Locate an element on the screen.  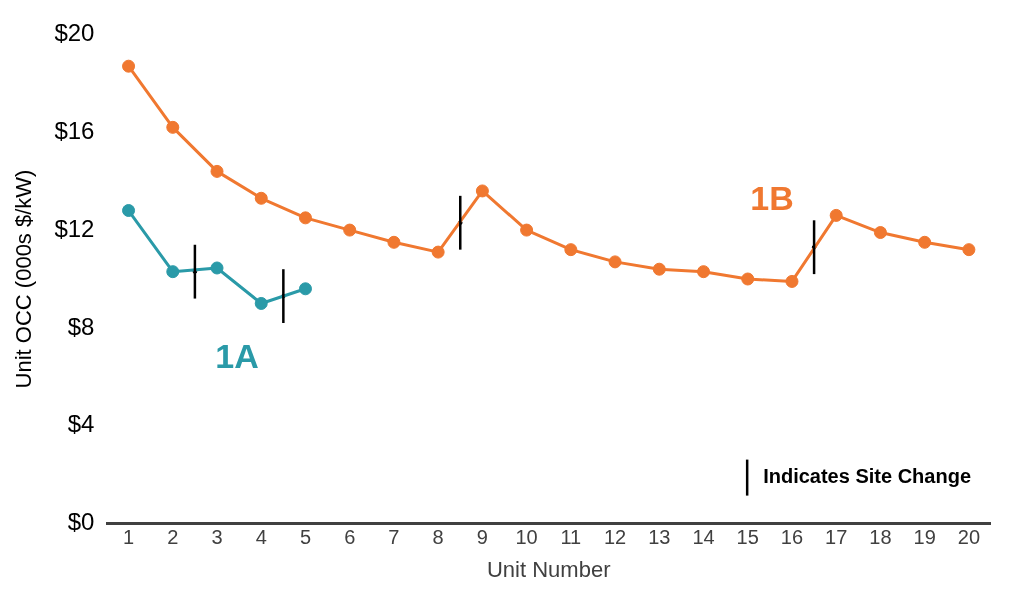
x-tick-label: 2 is located at coordinates (173, 537).